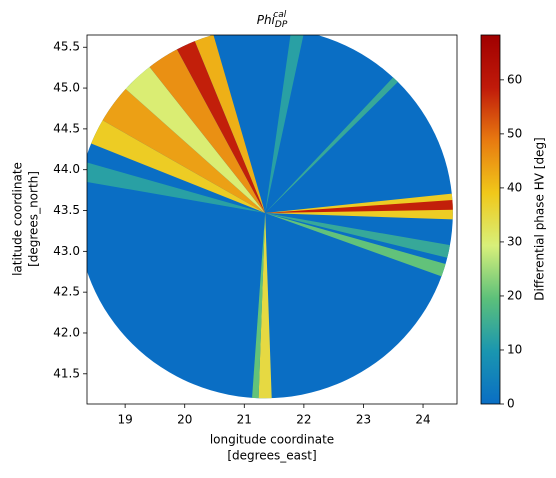 Image resolution: width=556 pixels, height=478 pixels. What do you see at coordinates (66, 88) in the screenshot?
I see `y-tick-label: 45.0` at bounding box center [66, 88].